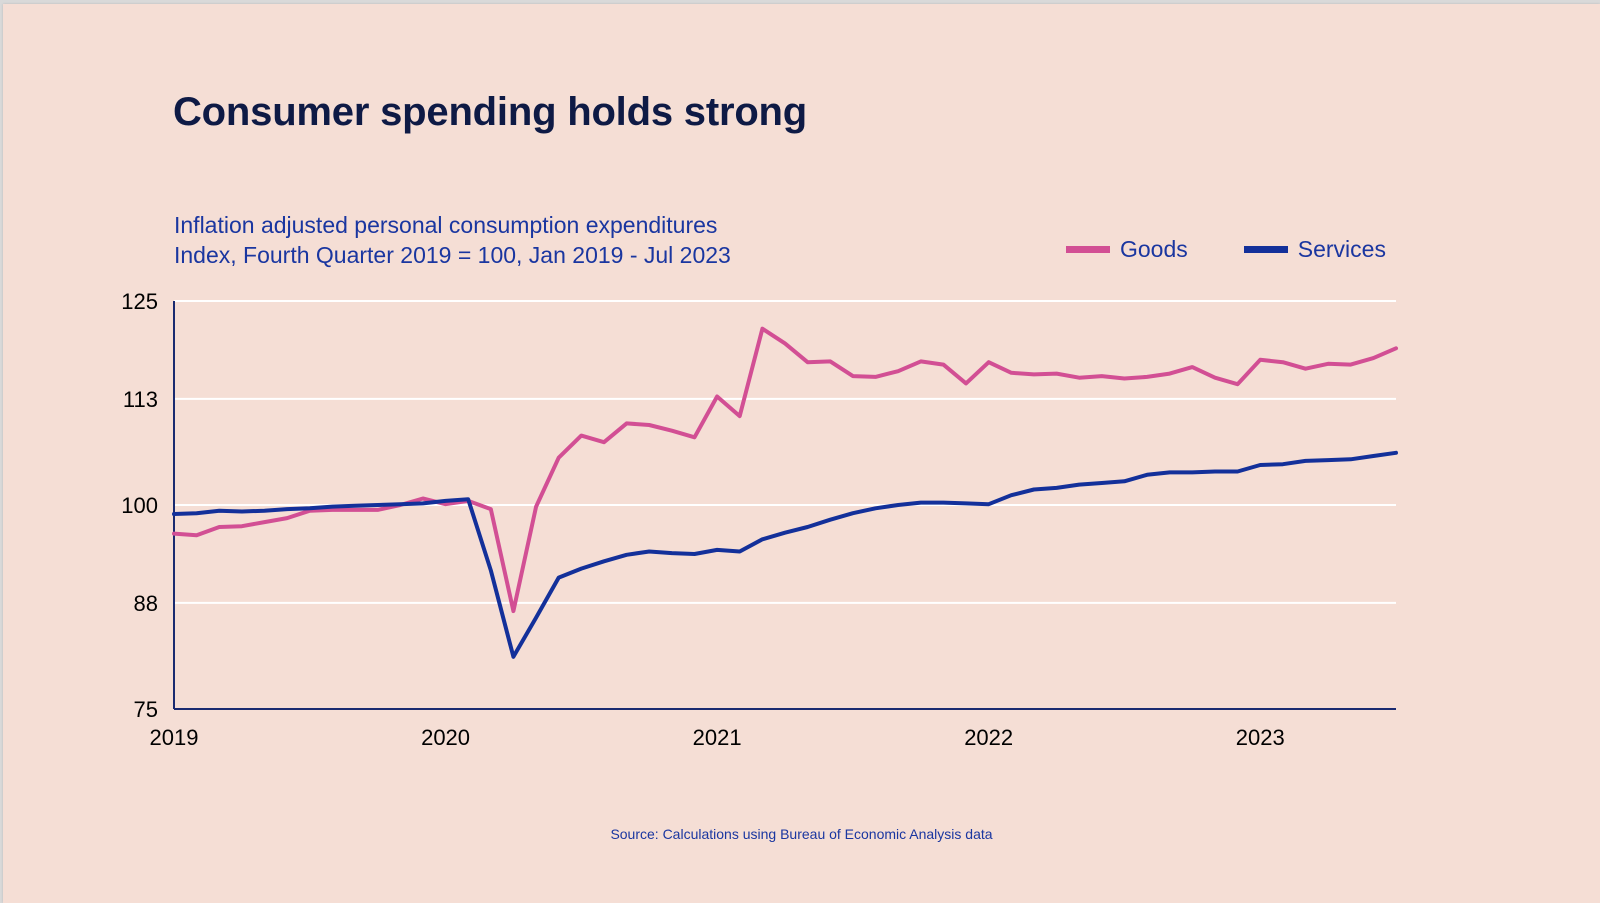 The image size is (1600, 903). Describe the element at coordinates (988, 737) in the screenshot. I see `x-tick-label-2022: 2022` at that location.